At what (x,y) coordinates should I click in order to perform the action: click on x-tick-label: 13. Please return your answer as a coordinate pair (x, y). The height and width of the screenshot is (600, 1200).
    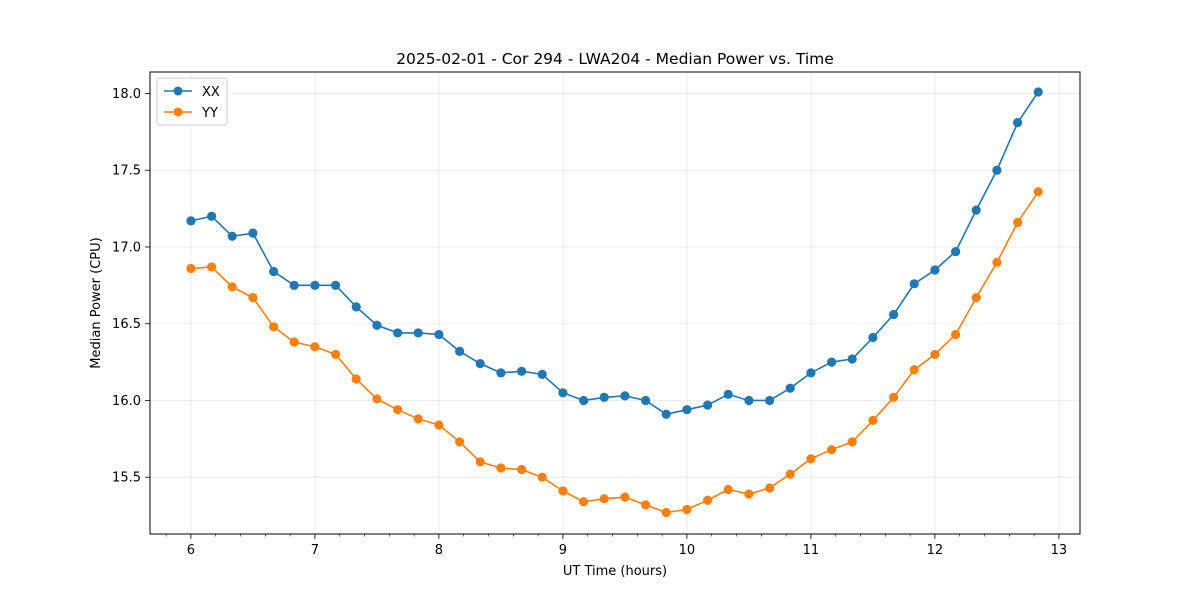
    Looking at the image, I should click on (1059, 550).